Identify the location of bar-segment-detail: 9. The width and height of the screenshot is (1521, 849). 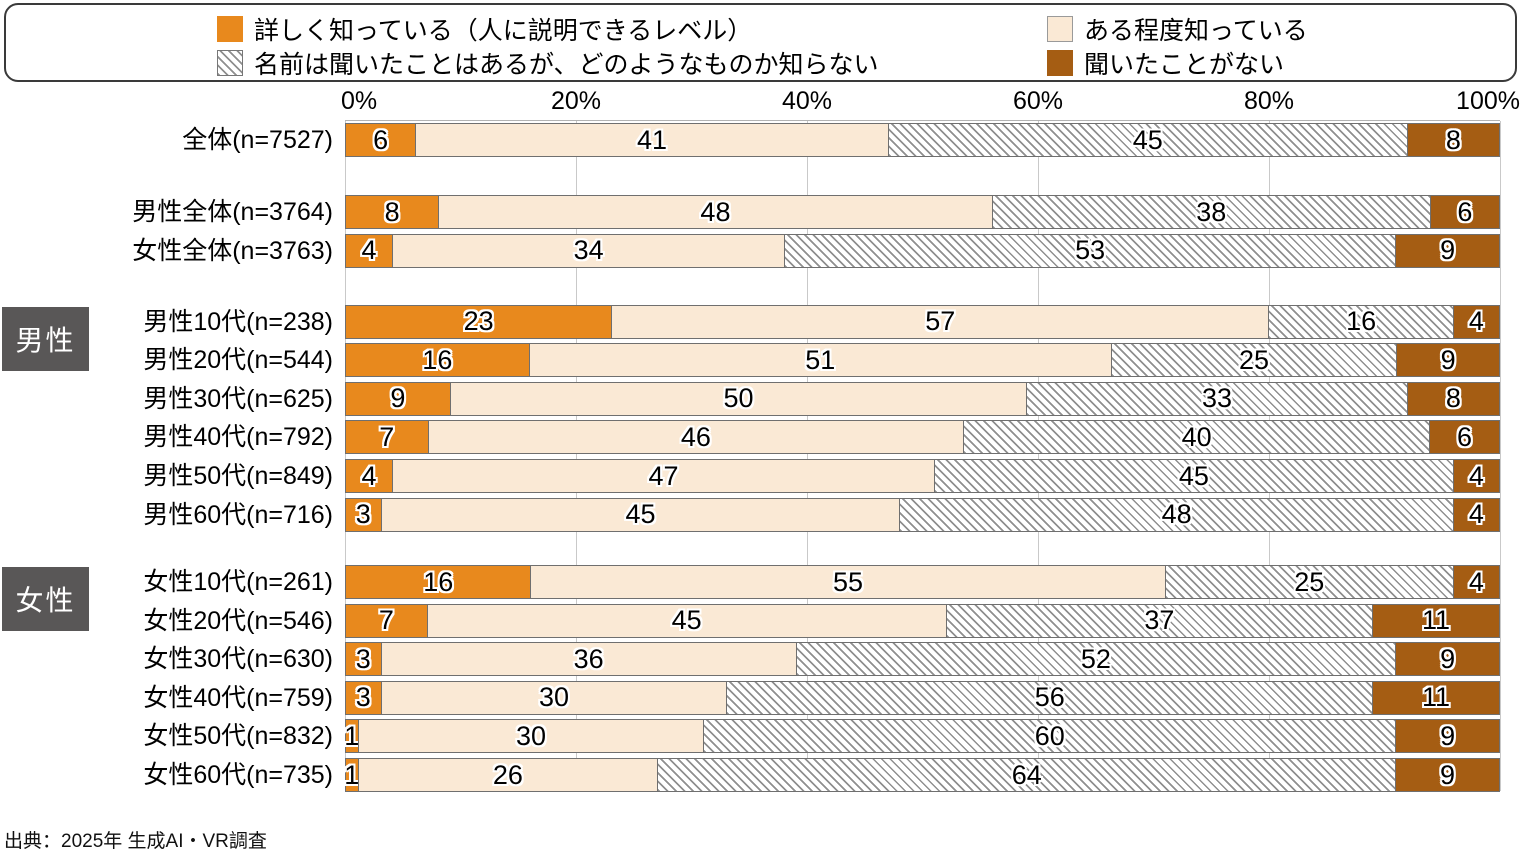
(398, 398).